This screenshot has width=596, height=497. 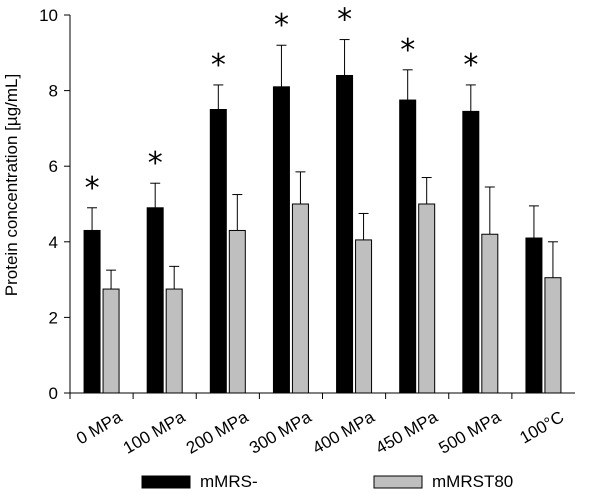 What do you see at coordinates (53, 393) in the screenshot?
I see `y-tick-label: 0` at bounding box center [53, 393].